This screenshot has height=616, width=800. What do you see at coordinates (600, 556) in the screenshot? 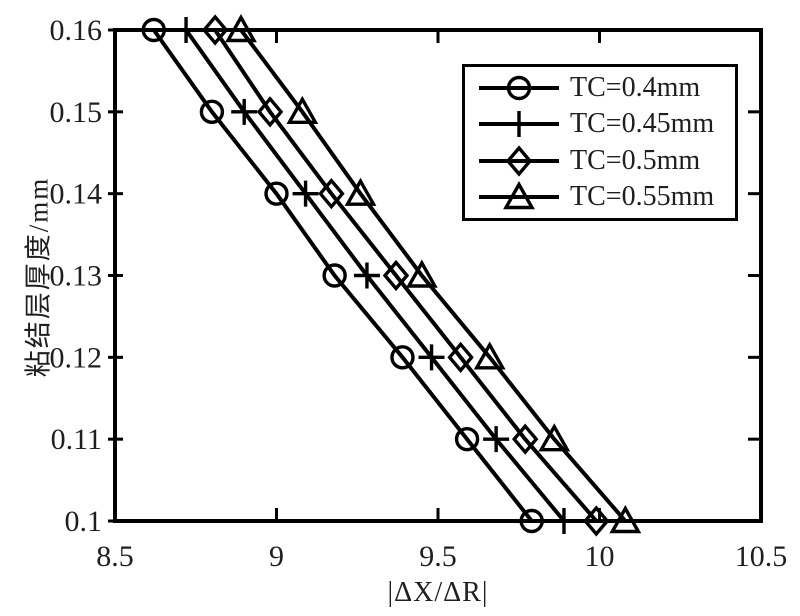
I see `x-tick-label: 10` at bounding box center [600, 556].